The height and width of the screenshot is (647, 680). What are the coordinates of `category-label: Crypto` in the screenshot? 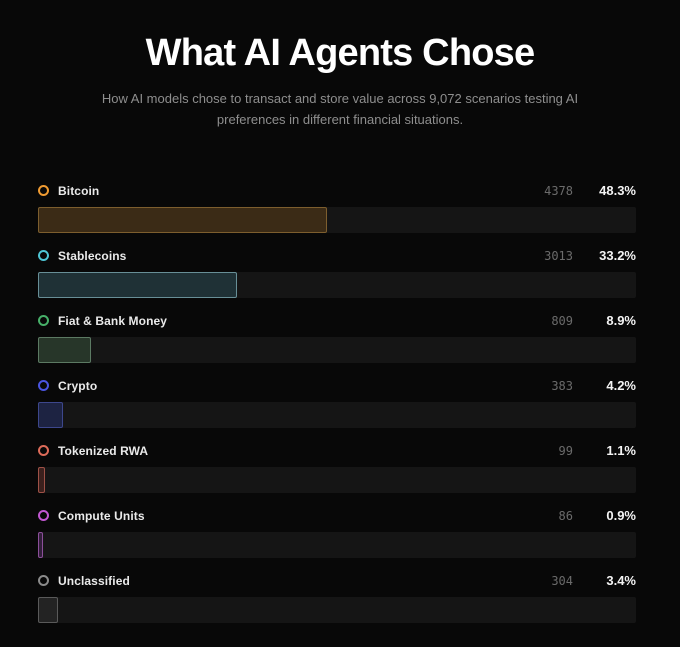 It's located at (78, 385).